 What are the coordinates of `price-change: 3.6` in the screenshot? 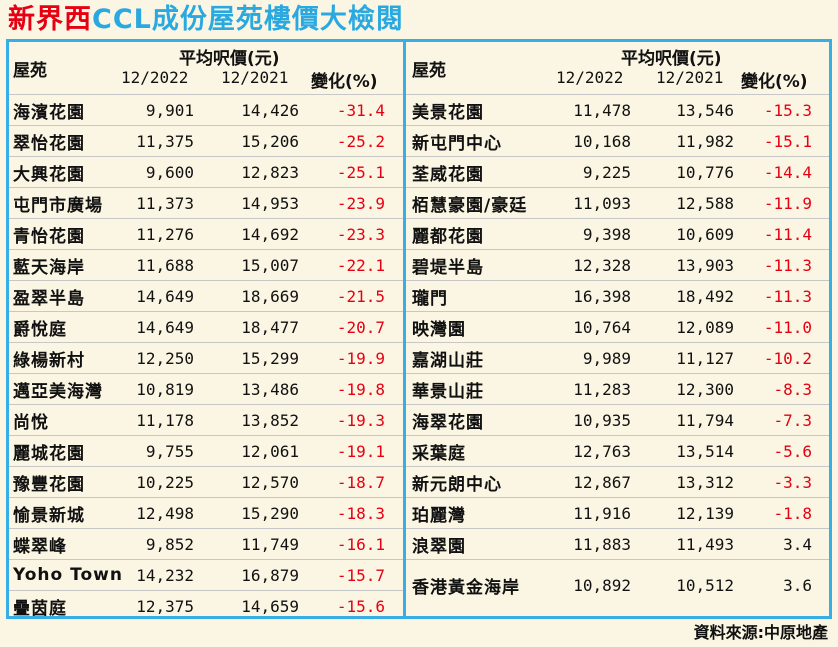 It's located at (797, 585).